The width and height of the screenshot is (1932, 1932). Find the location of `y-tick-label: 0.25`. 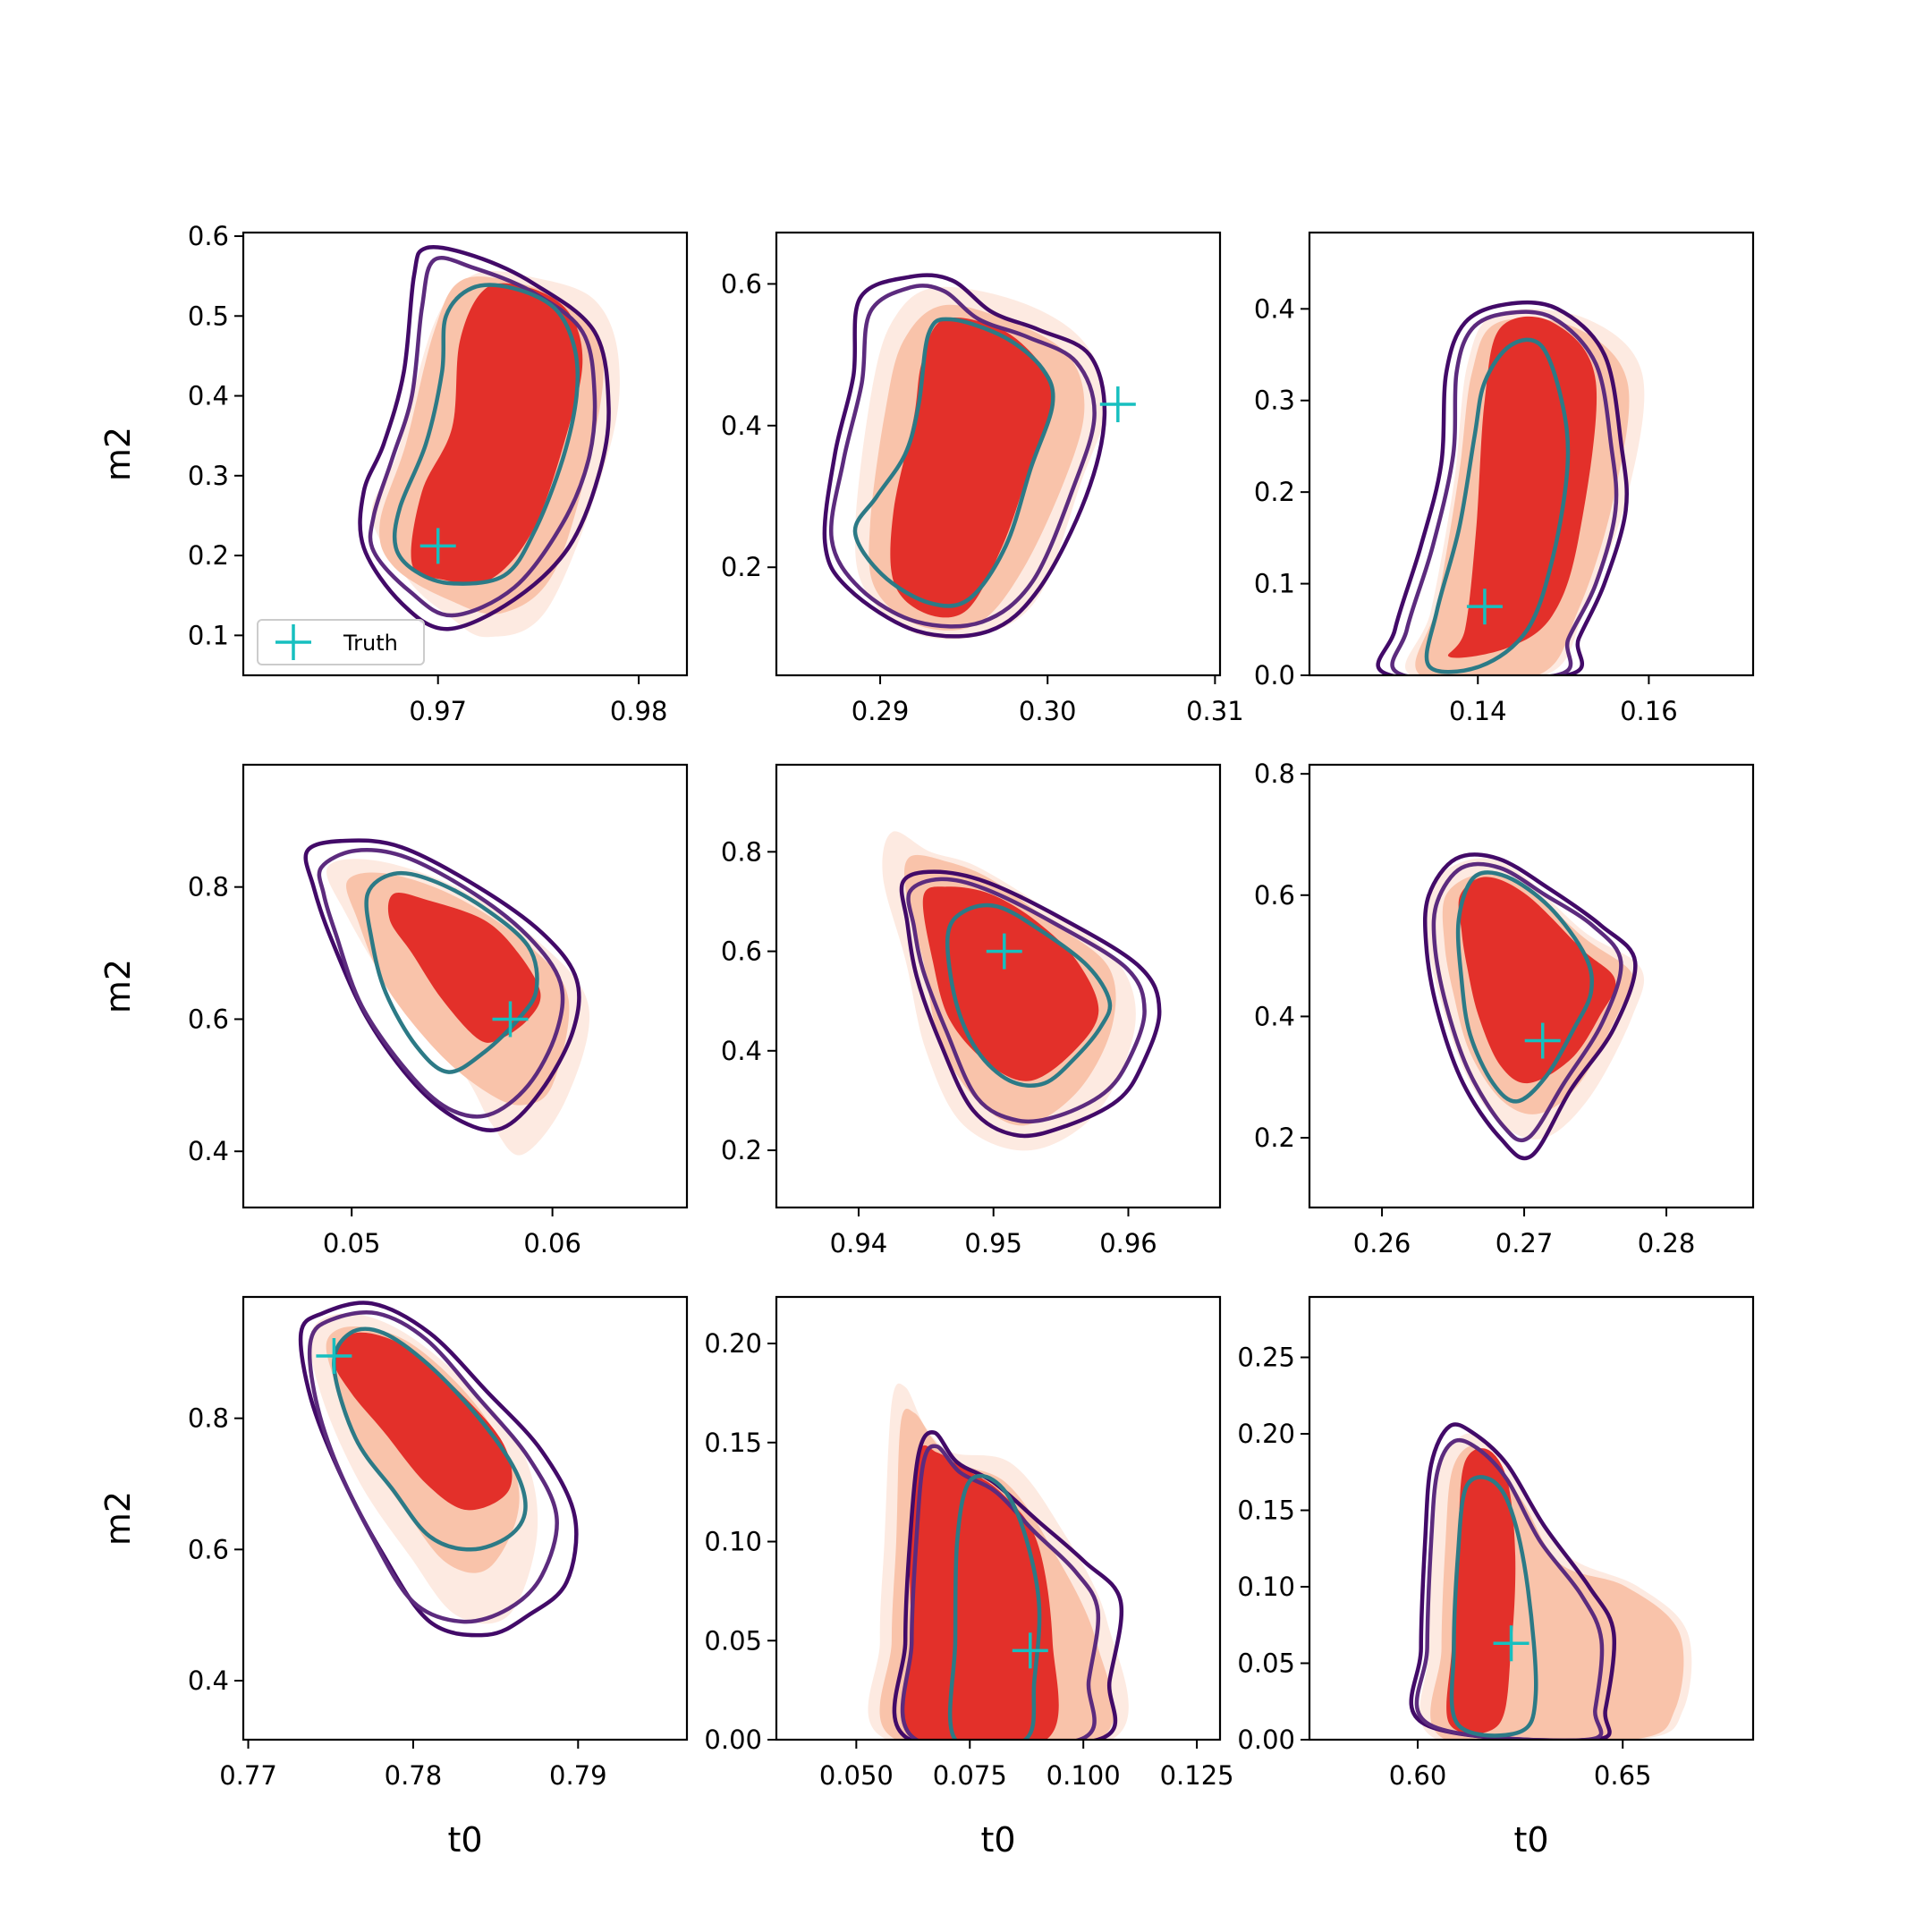

y-tick-label: 0.25 is located at coordinates (1266, 1358).